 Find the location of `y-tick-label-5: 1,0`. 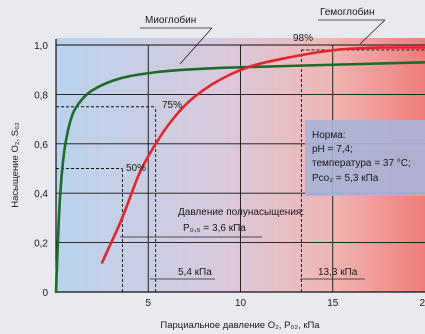

y-tick-label-5: 1,0 is located at coordinates (41, 46).